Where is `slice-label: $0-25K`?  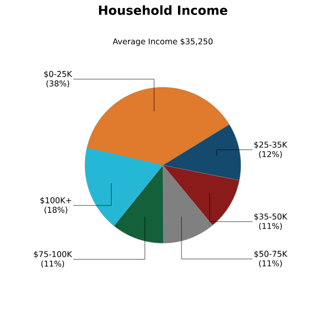
slice-label: $0-25K is located at coordinates (58, 74).